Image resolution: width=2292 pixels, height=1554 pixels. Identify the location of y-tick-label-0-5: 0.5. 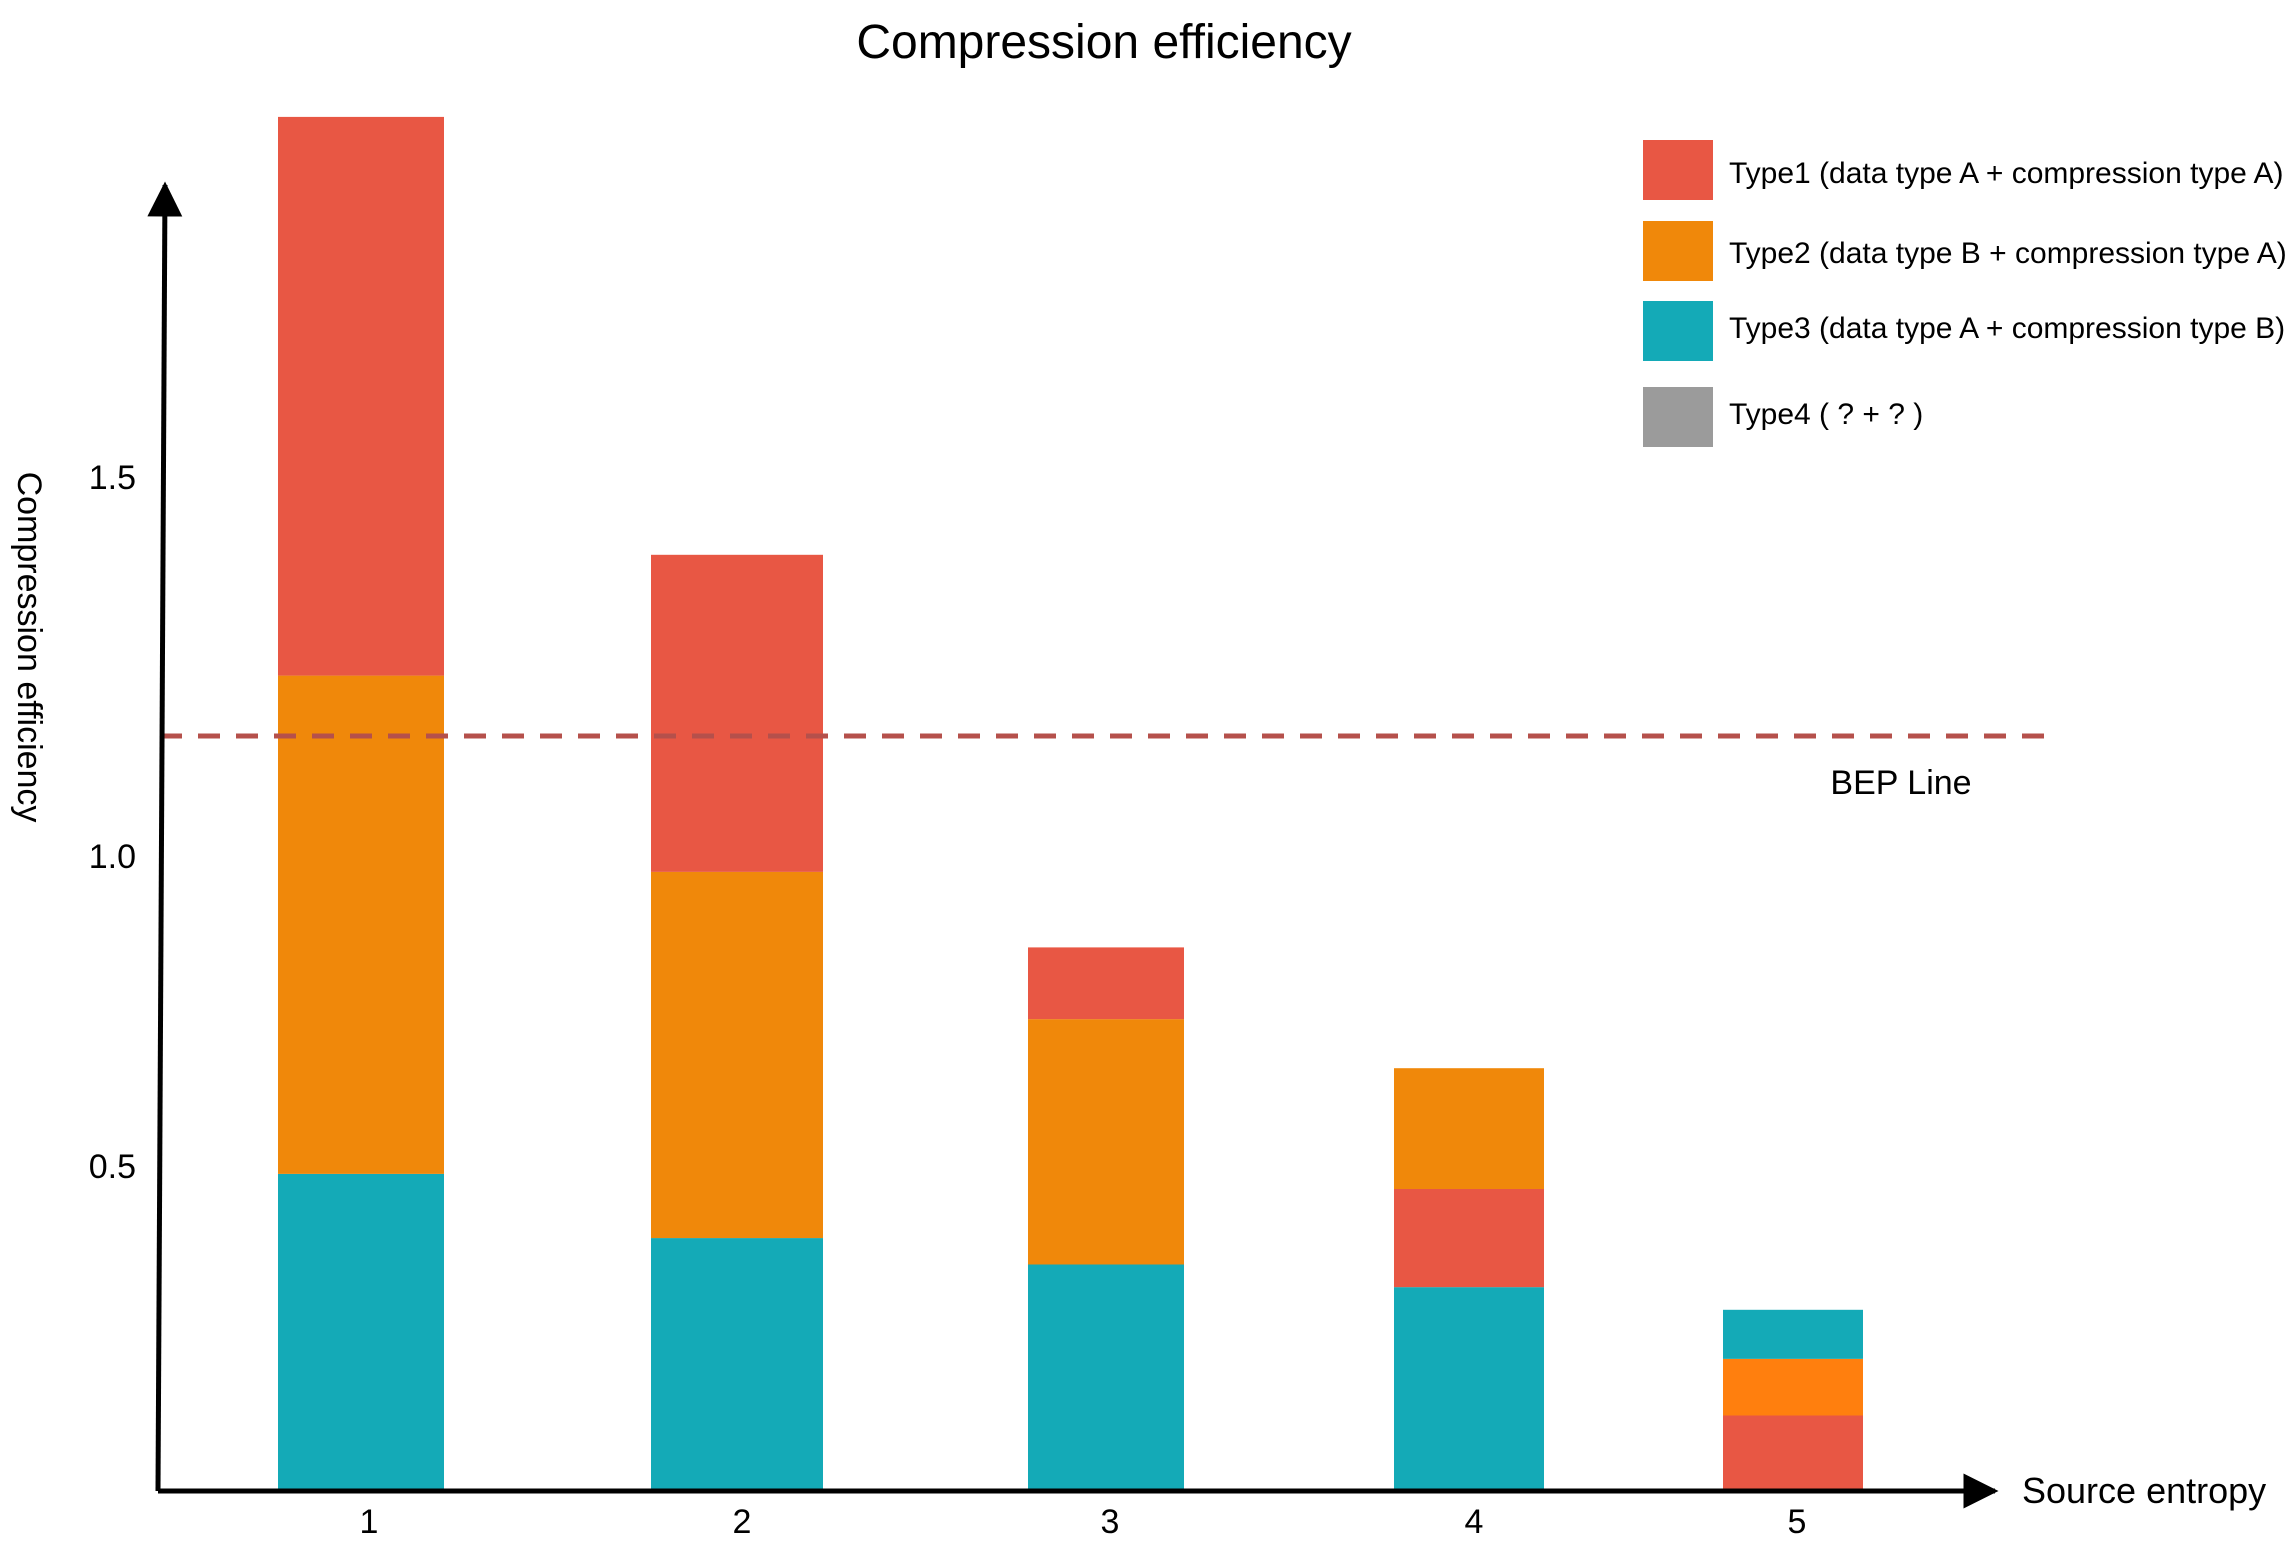
(112, 1167).